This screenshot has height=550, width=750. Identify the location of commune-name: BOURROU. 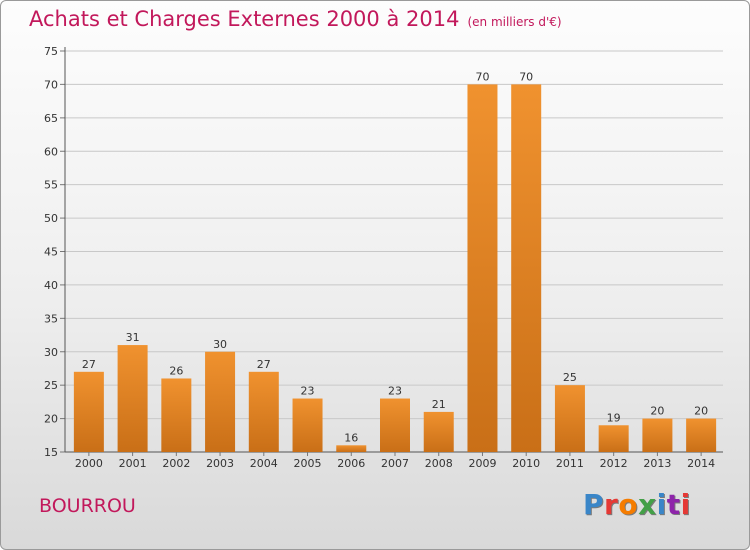
(87, 506).